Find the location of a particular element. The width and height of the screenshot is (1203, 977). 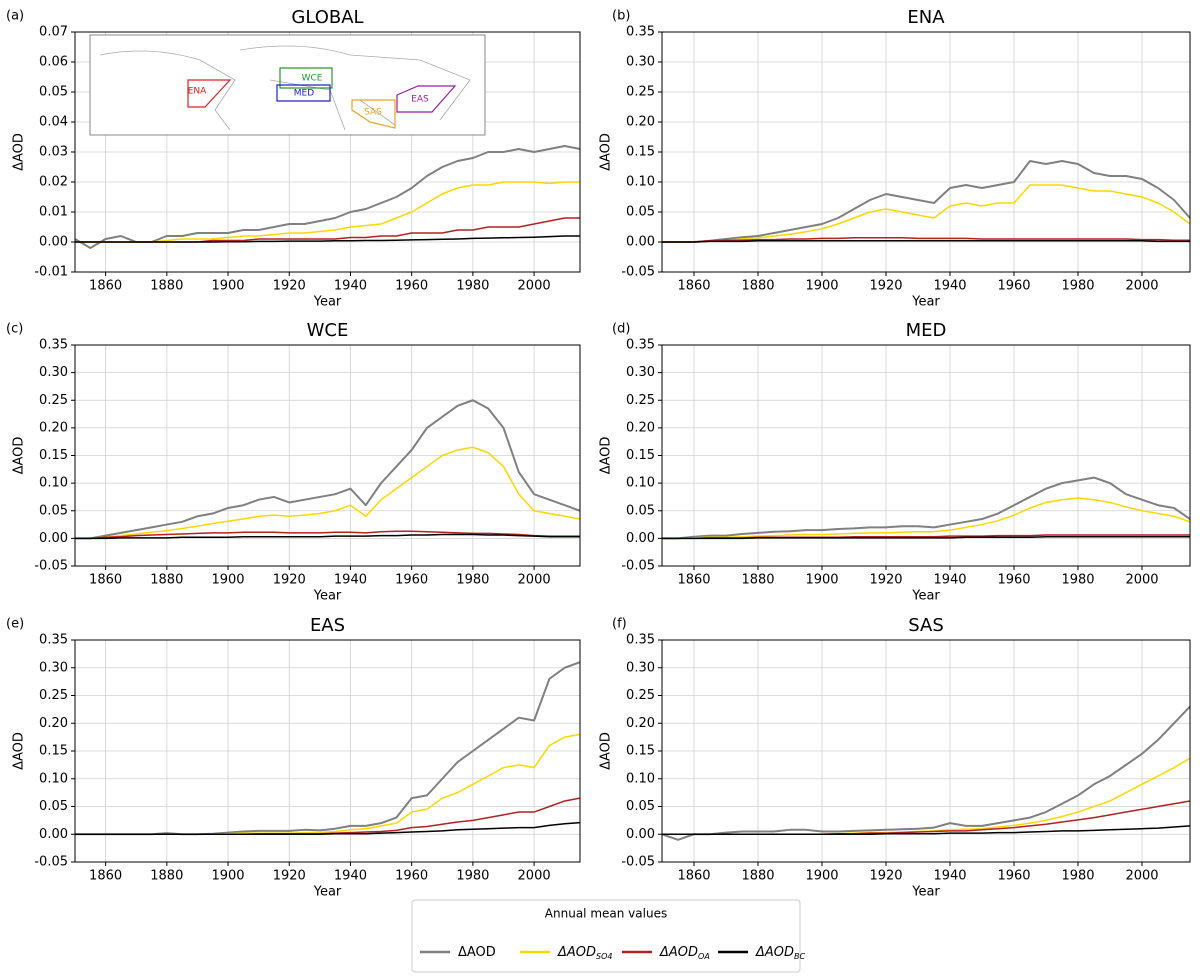

map-region-label: ENA is located at coordinates (197, 92).